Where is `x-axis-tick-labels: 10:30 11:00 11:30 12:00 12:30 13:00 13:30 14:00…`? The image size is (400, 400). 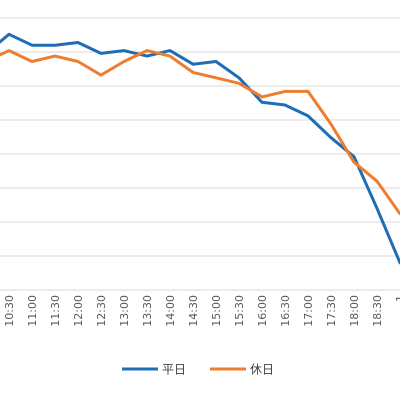
x-axis-tick-labels: 10:30 11:00 11:30 12:00 12:30 13:00 13:30 14:00… is located at coordinates (201, 311).